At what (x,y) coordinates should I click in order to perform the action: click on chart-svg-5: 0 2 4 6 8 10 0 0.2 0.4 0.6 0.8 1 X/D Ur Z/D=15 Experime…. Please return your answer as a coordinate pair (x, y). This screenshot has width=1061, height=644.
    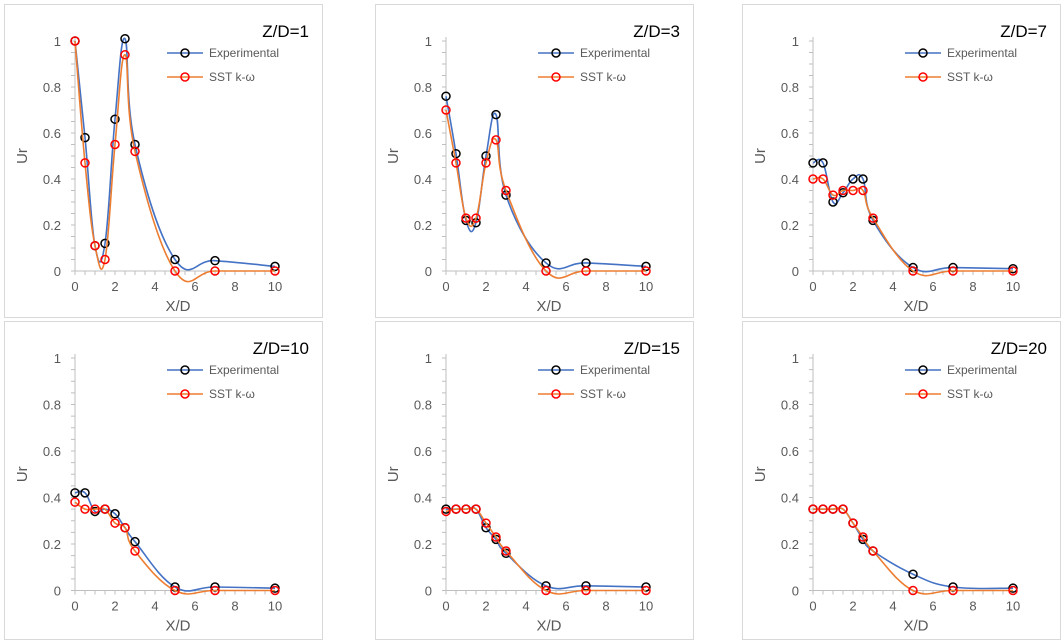
    Looking at the image, I should click on (532, 487).